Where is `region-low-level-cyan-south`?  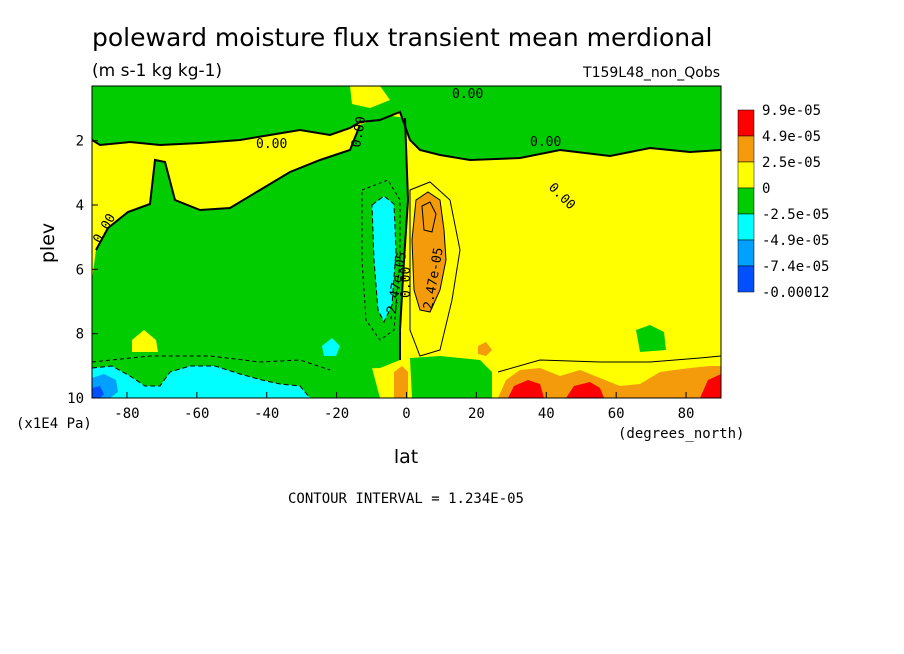 region-low-level-cyan-south is located at coordinates (201, 382).